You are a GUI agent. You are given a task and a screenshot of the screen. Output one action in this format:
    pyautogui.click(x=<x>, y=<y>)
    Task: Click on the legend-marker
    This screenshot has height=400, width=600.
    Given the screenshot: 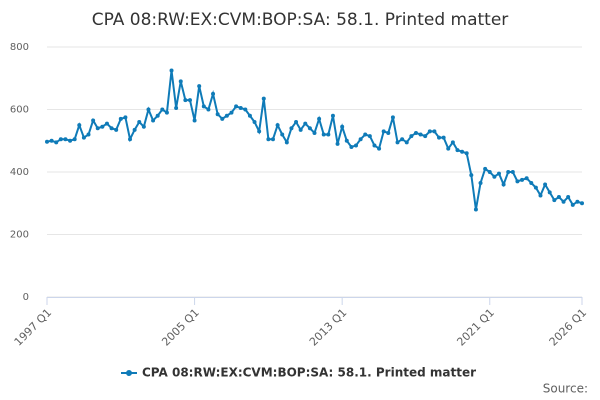 What is the action you would take?
    pyautogui.click(x=129, y=373)
    